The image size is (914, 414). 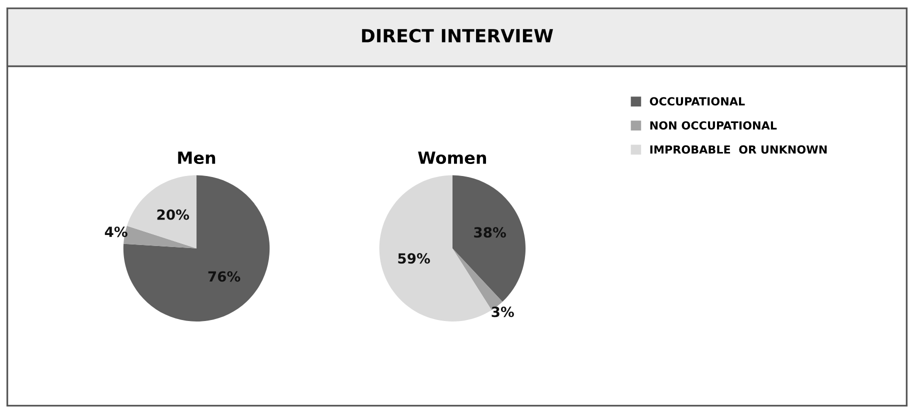 I want to click on chart-title: Women, so click(x=452, y=158).